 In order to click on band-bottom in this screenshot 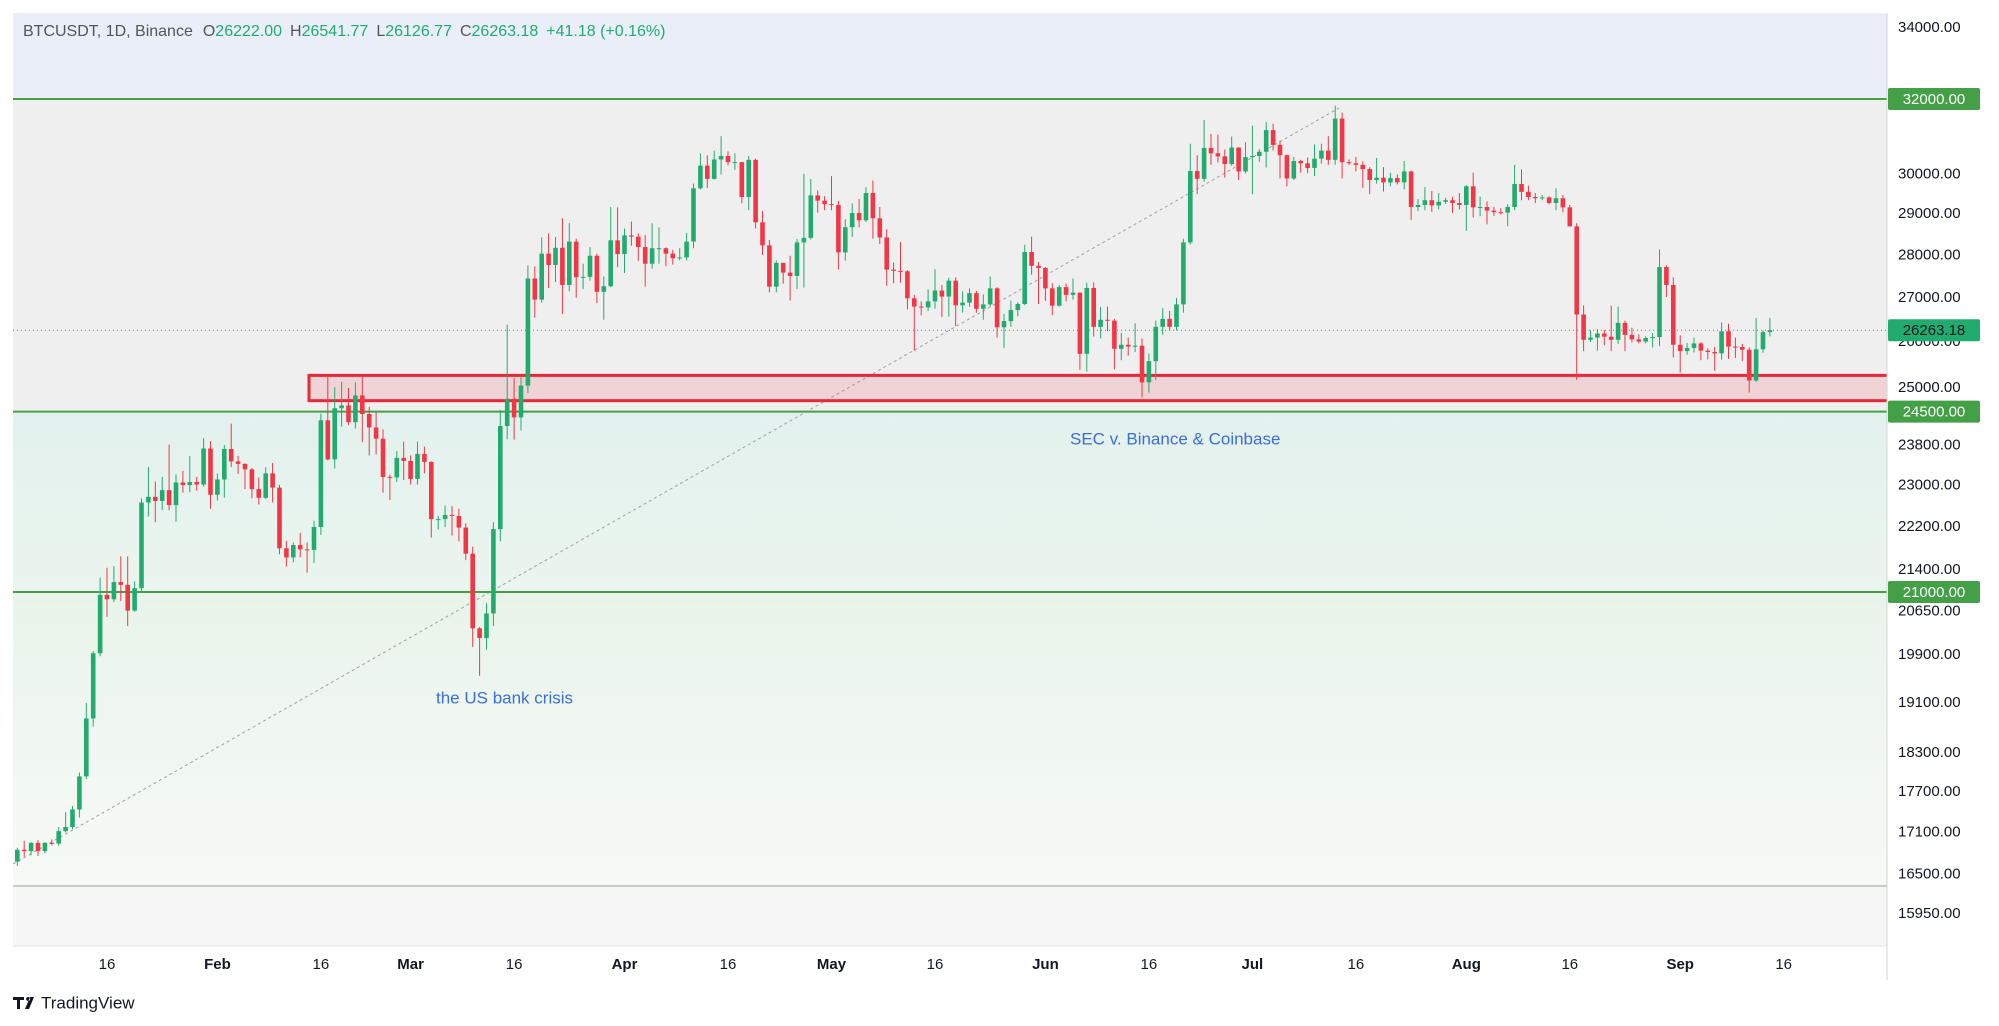, I will do `click(950, 916)`.